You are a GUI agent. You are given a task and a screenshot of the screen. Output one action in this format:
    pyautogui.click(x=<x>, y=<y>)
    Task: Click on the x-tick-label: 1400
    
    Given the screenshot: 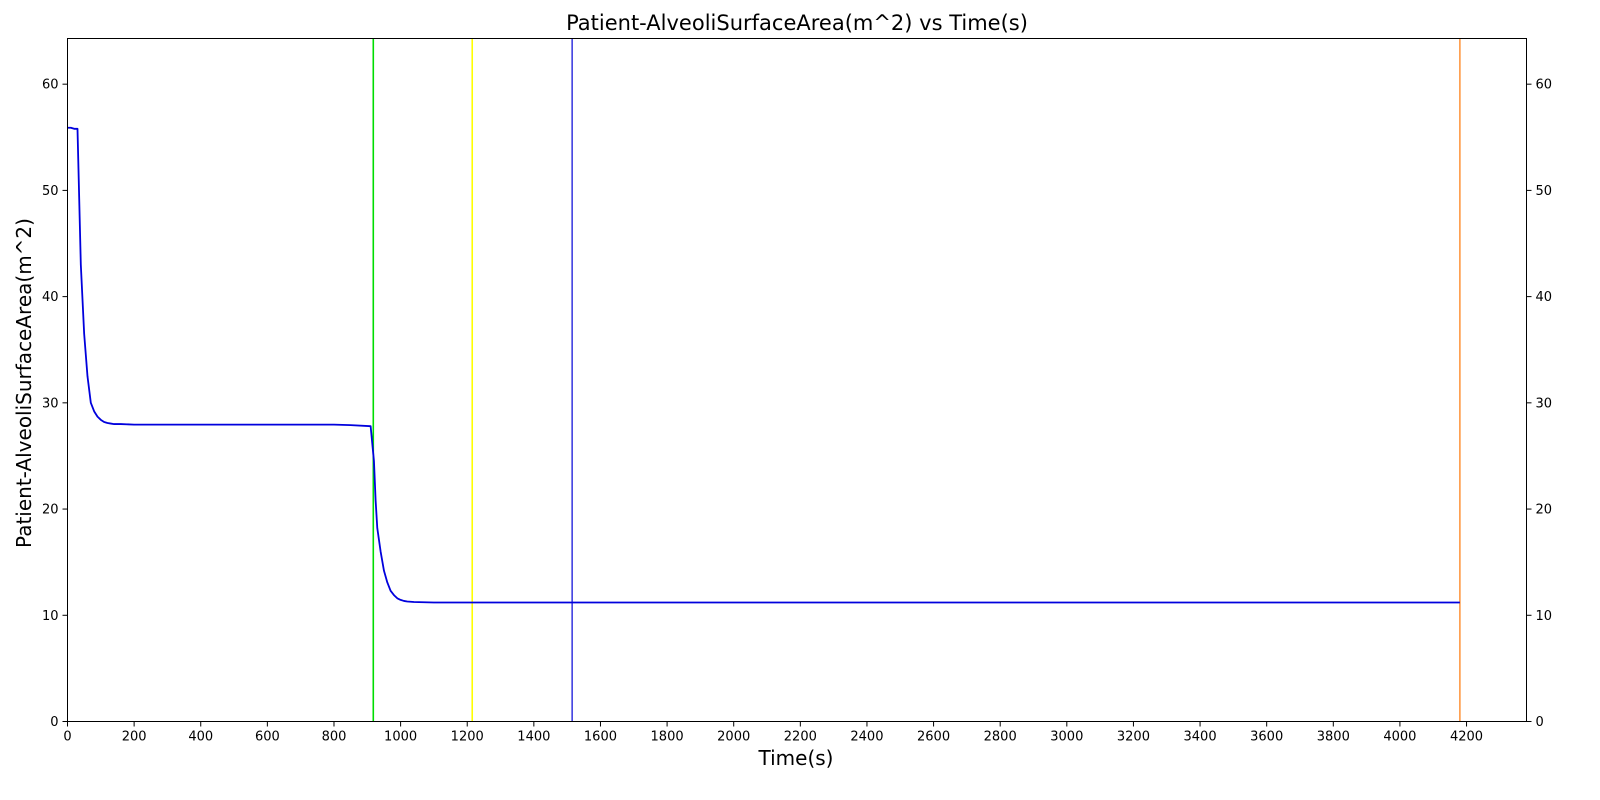 What is the action you would take?
    pyautogui.click(x=533, y=737)
    